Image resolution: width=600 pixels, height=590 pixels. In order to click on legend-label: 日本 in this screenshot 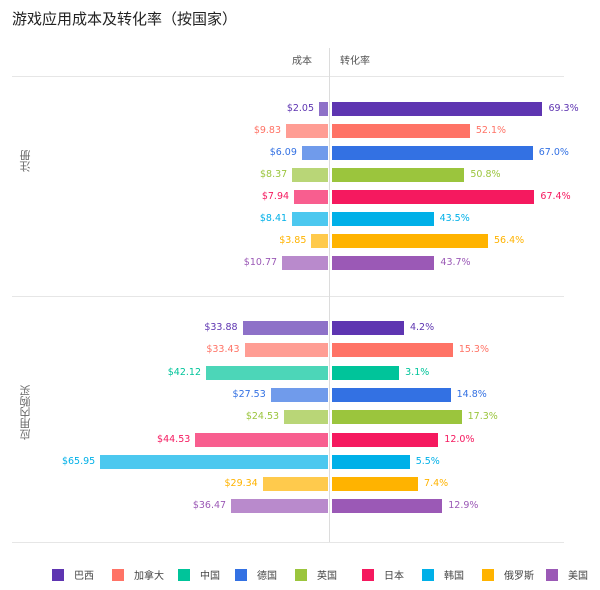, I will do `click(394, 576)`.